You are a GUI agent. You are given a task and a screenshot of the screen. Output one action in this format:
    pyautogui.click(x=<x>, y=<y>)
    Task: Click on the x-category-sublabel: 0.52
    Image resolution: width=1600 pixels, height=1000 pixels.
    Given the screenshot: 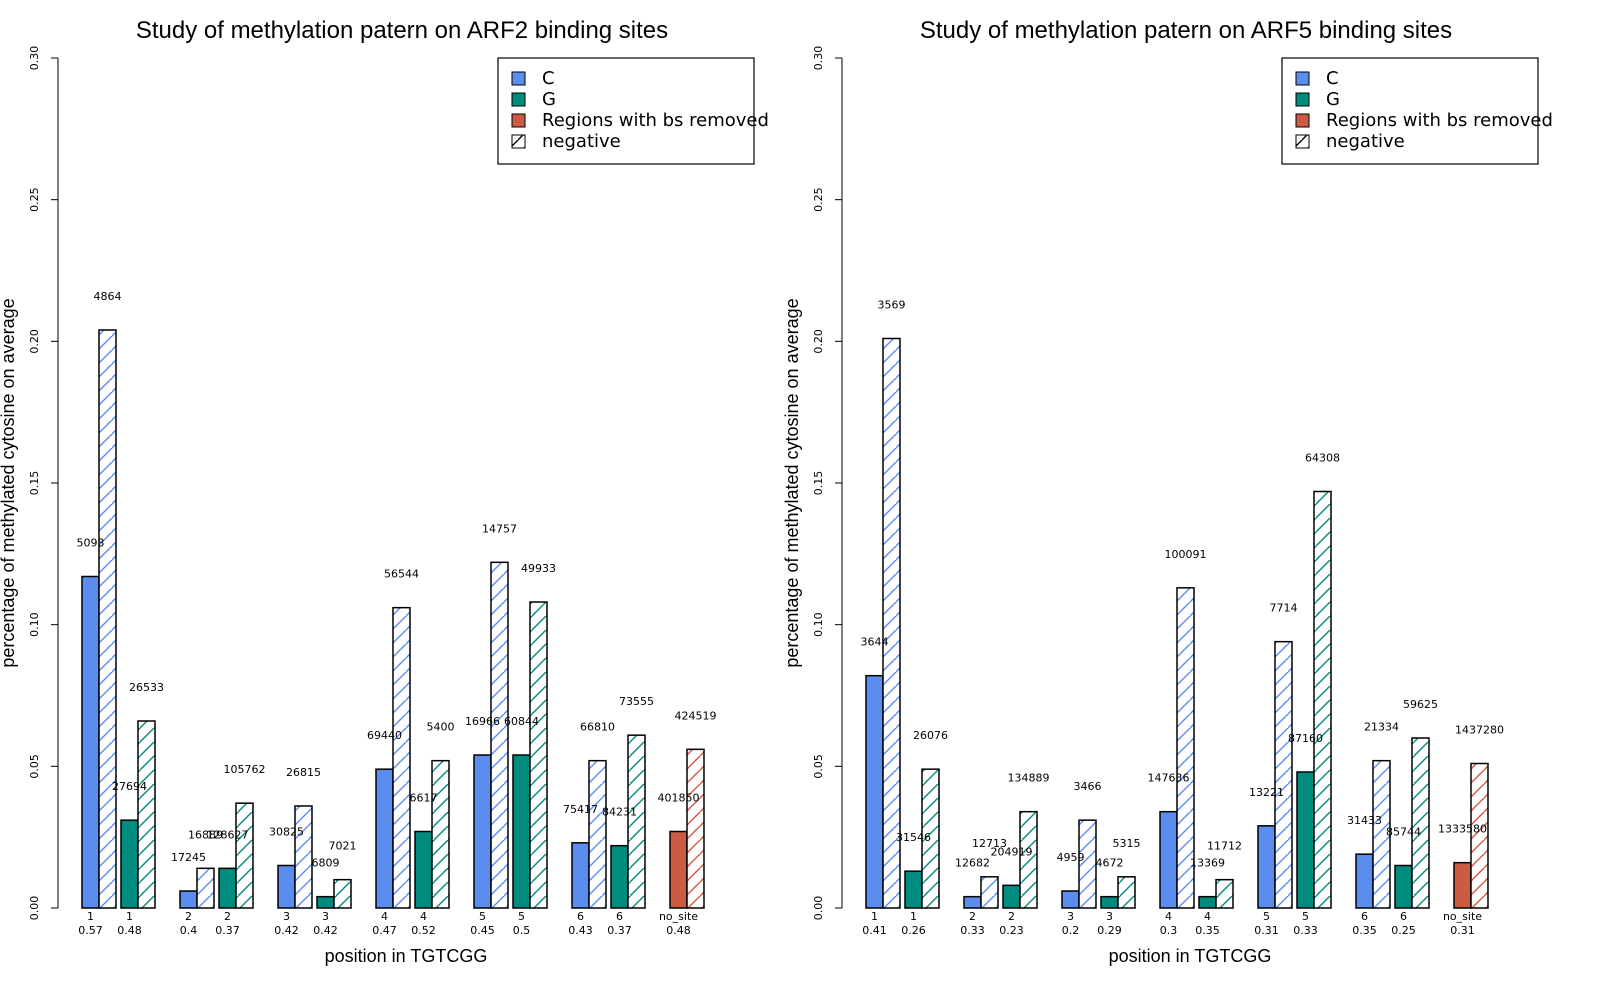 What is the action you would take?
    pyautogui.click(x=423, y=930)
    